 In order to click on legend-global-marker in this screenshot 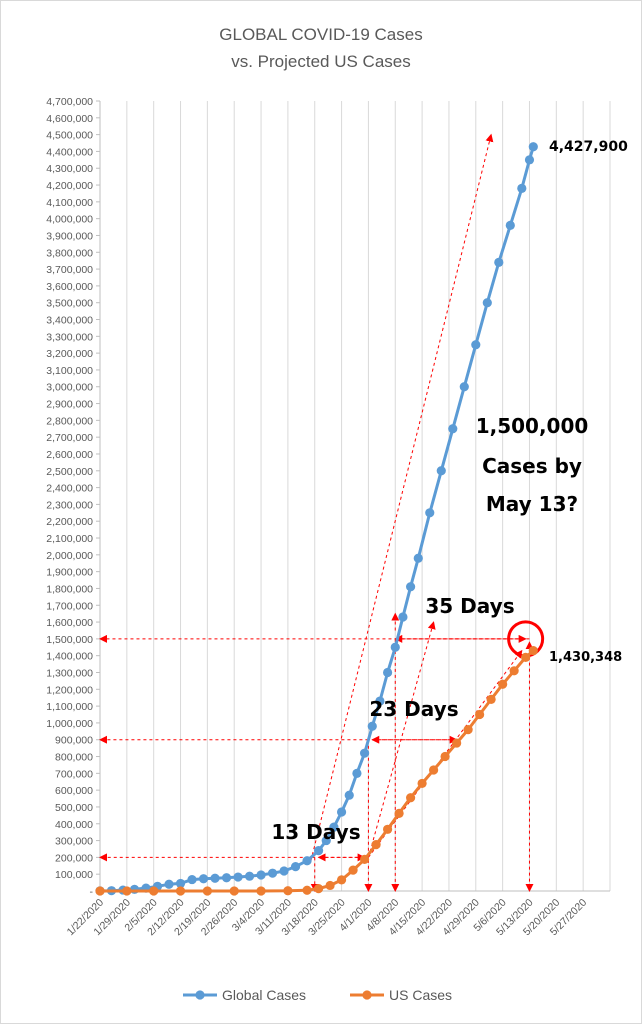, I will do `click(200, 995)`.